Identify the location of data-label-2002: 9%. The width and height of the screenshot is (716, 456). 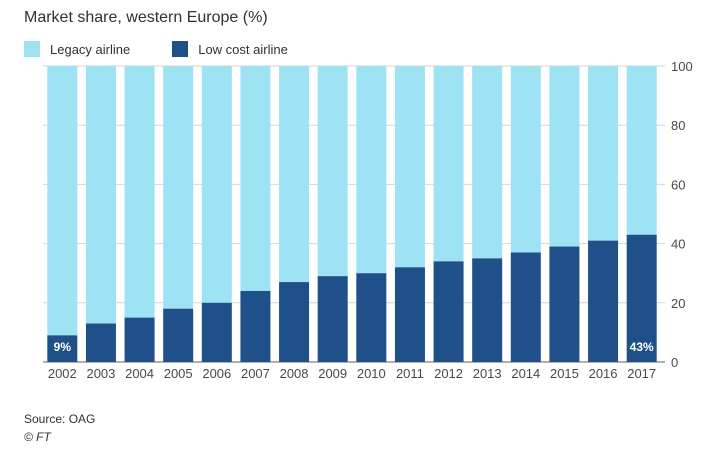
(63, 347).